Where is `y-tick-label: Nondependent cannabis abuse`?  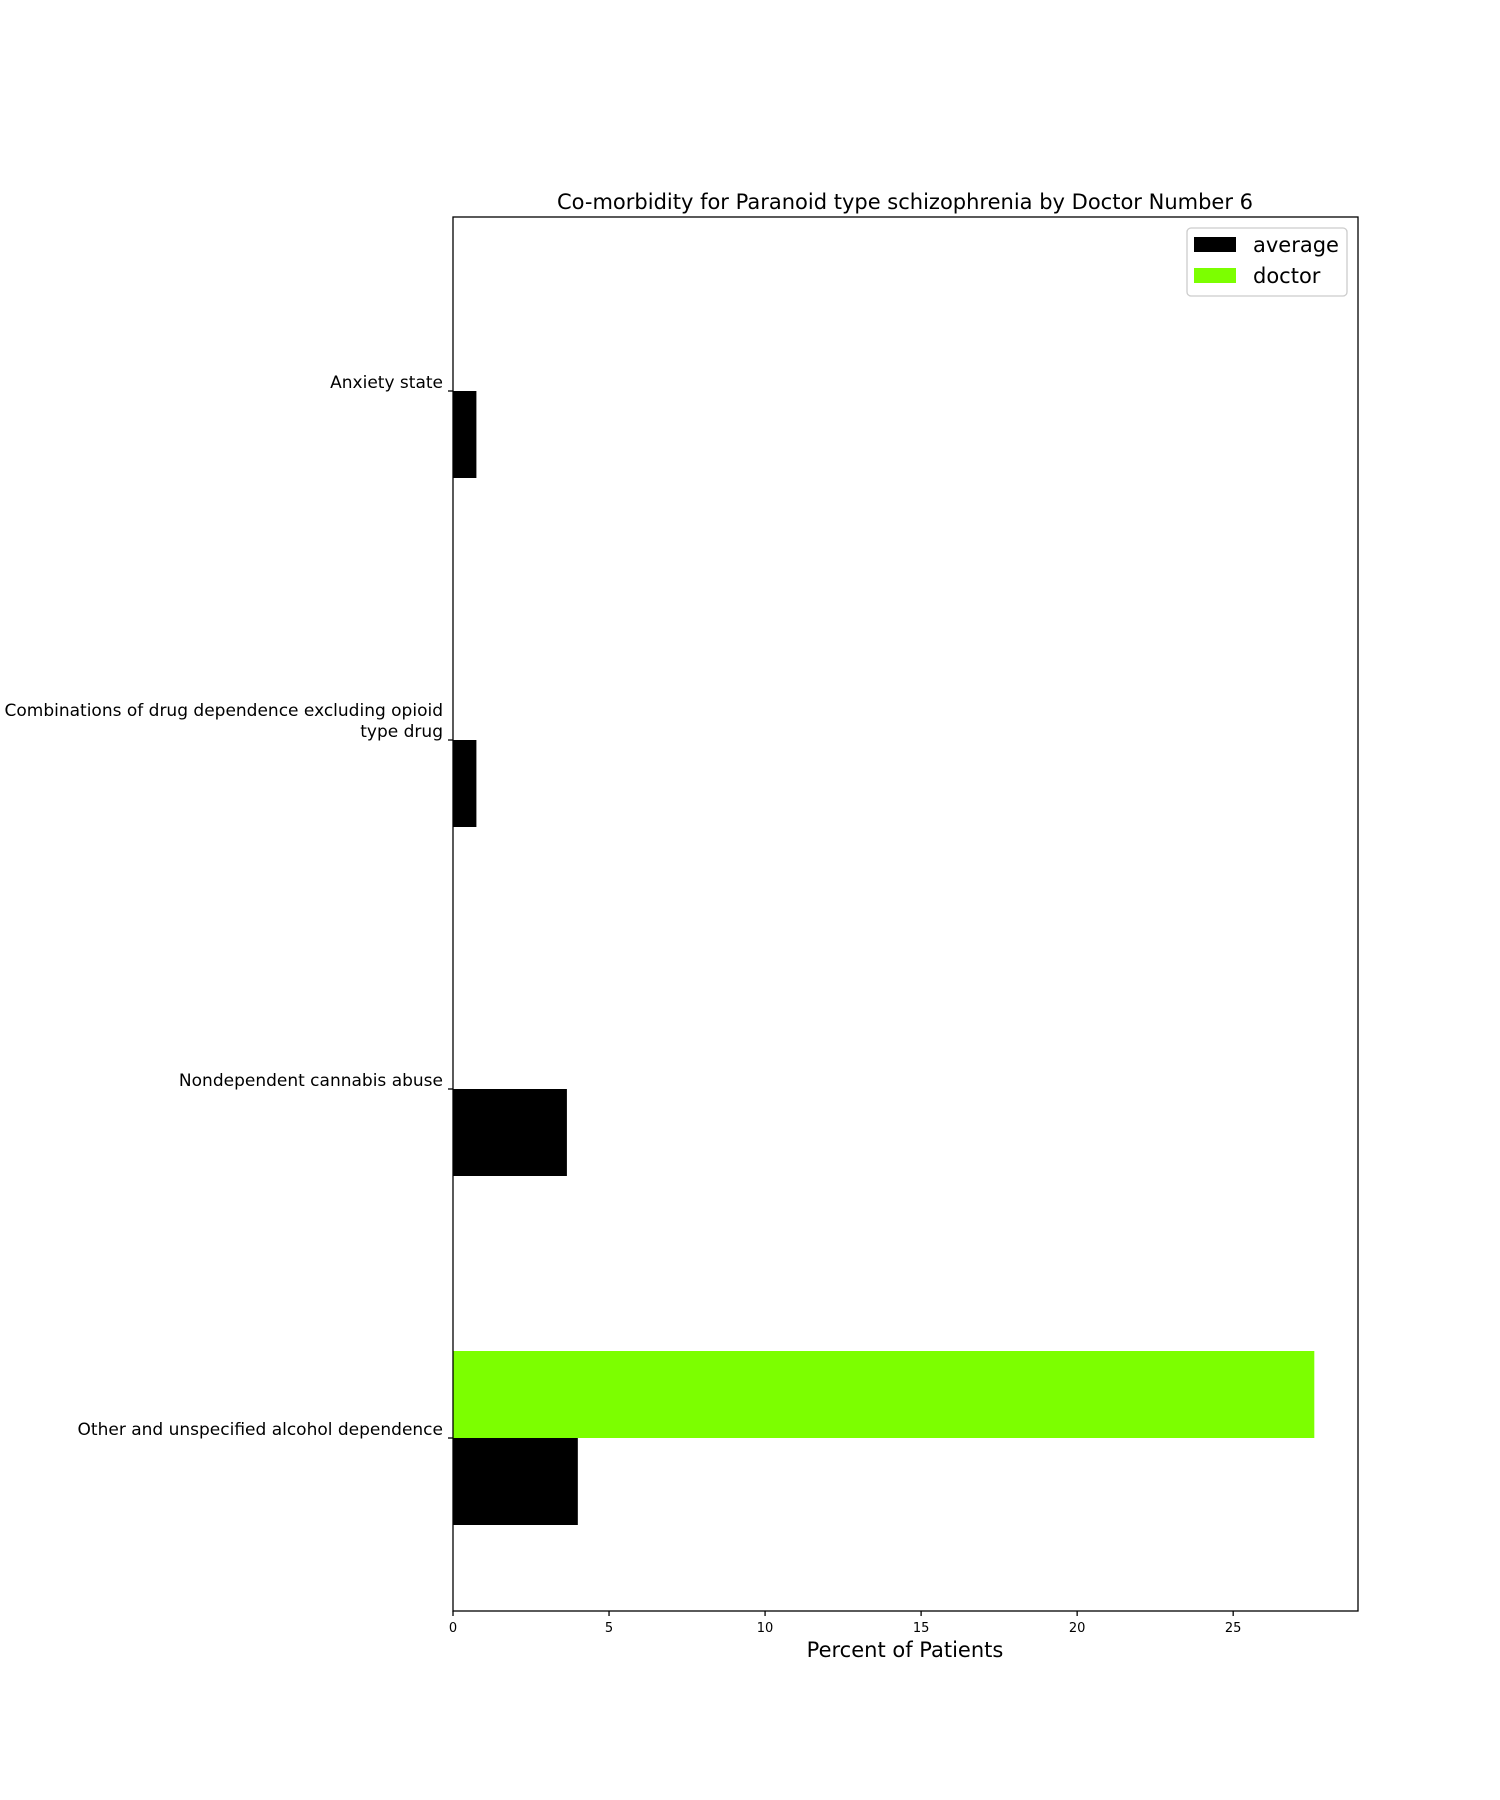 y-tick-label: Nondependent cannabis abuse is located at coordinates (311, 1081).